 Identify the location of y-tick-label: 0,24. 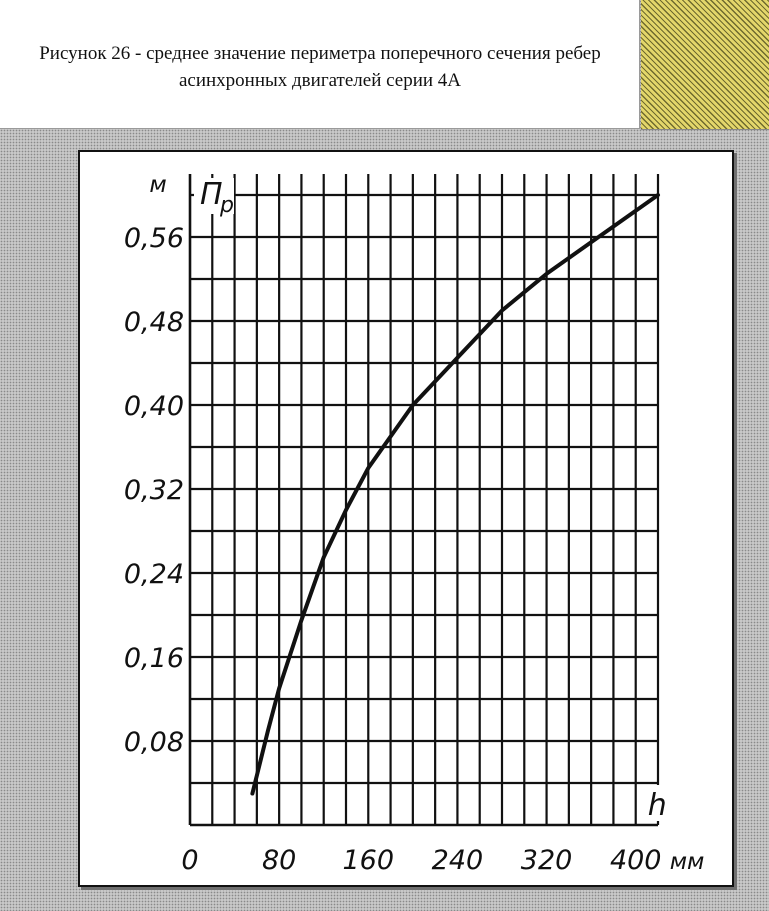
(154, 574).